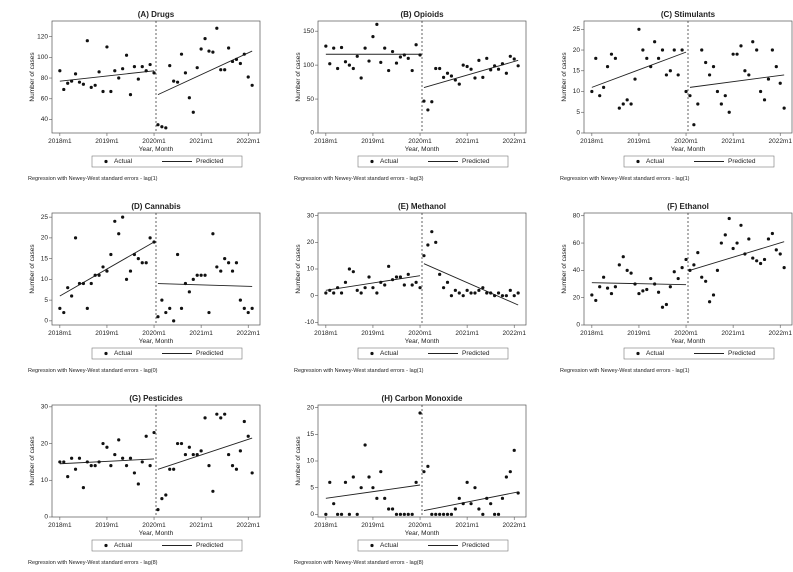  I want to click on legend-actual-marker, so click(372, 545).